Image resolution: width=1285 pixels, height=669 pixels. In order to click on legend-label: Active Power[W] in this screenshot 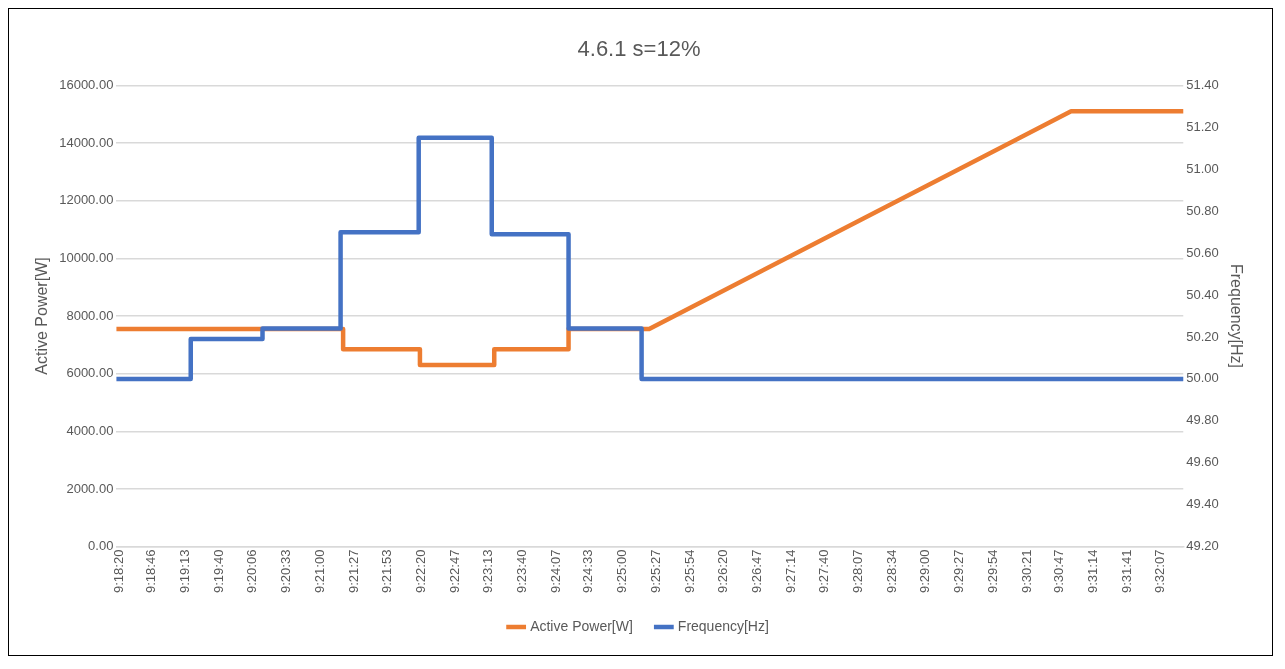, I will do `click(581, 625)`.